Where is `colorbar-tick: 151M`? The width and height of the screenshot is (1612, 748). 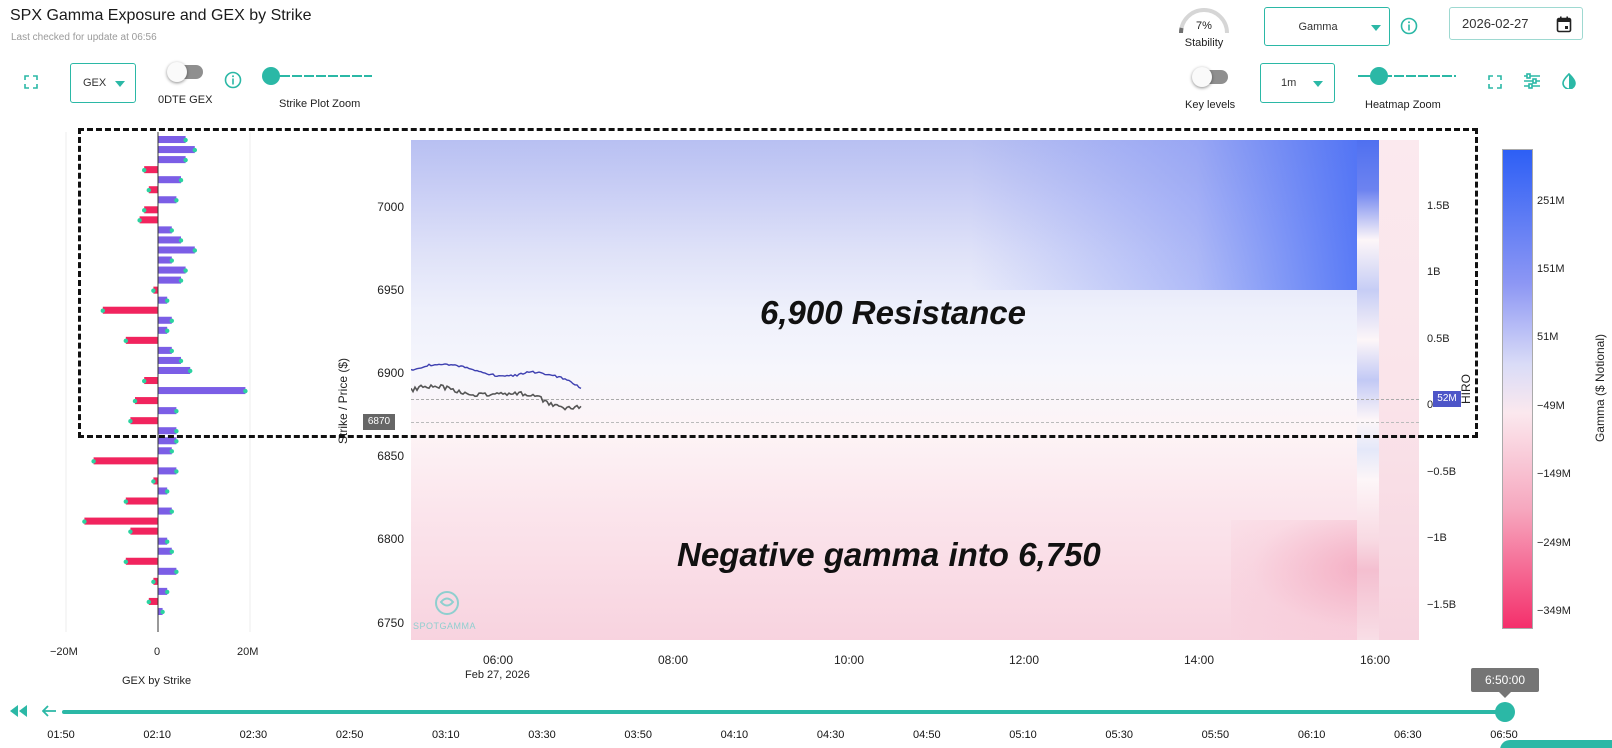 colorbar-tick: 151M is located at coordinates (1551, 269).